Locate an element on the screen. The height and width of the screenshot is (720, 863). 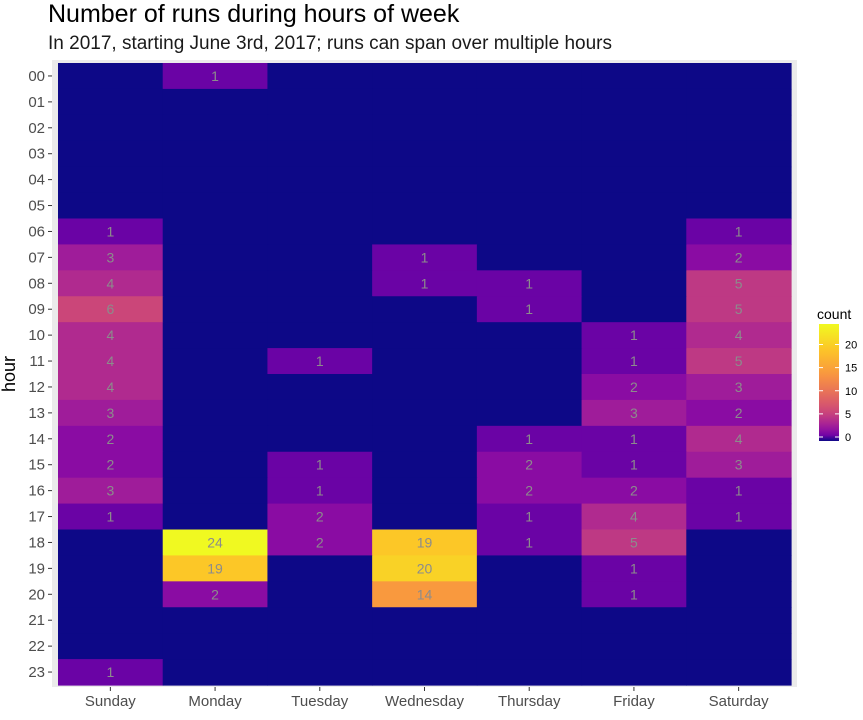
y-tick-label: 22 is located at coordinates (36, 646).